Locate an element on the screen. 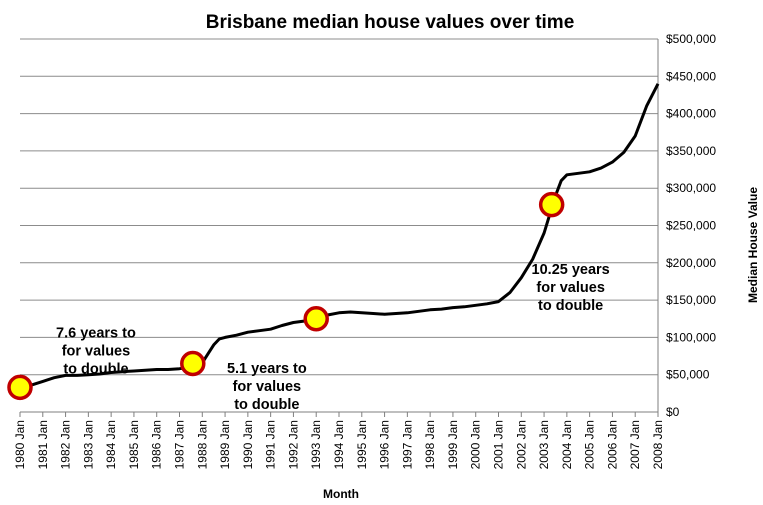 Image resolution: width=763 pixels, height=505 pixels. x-tick-label: 1998 Jan is located at coordinates (430, 444).